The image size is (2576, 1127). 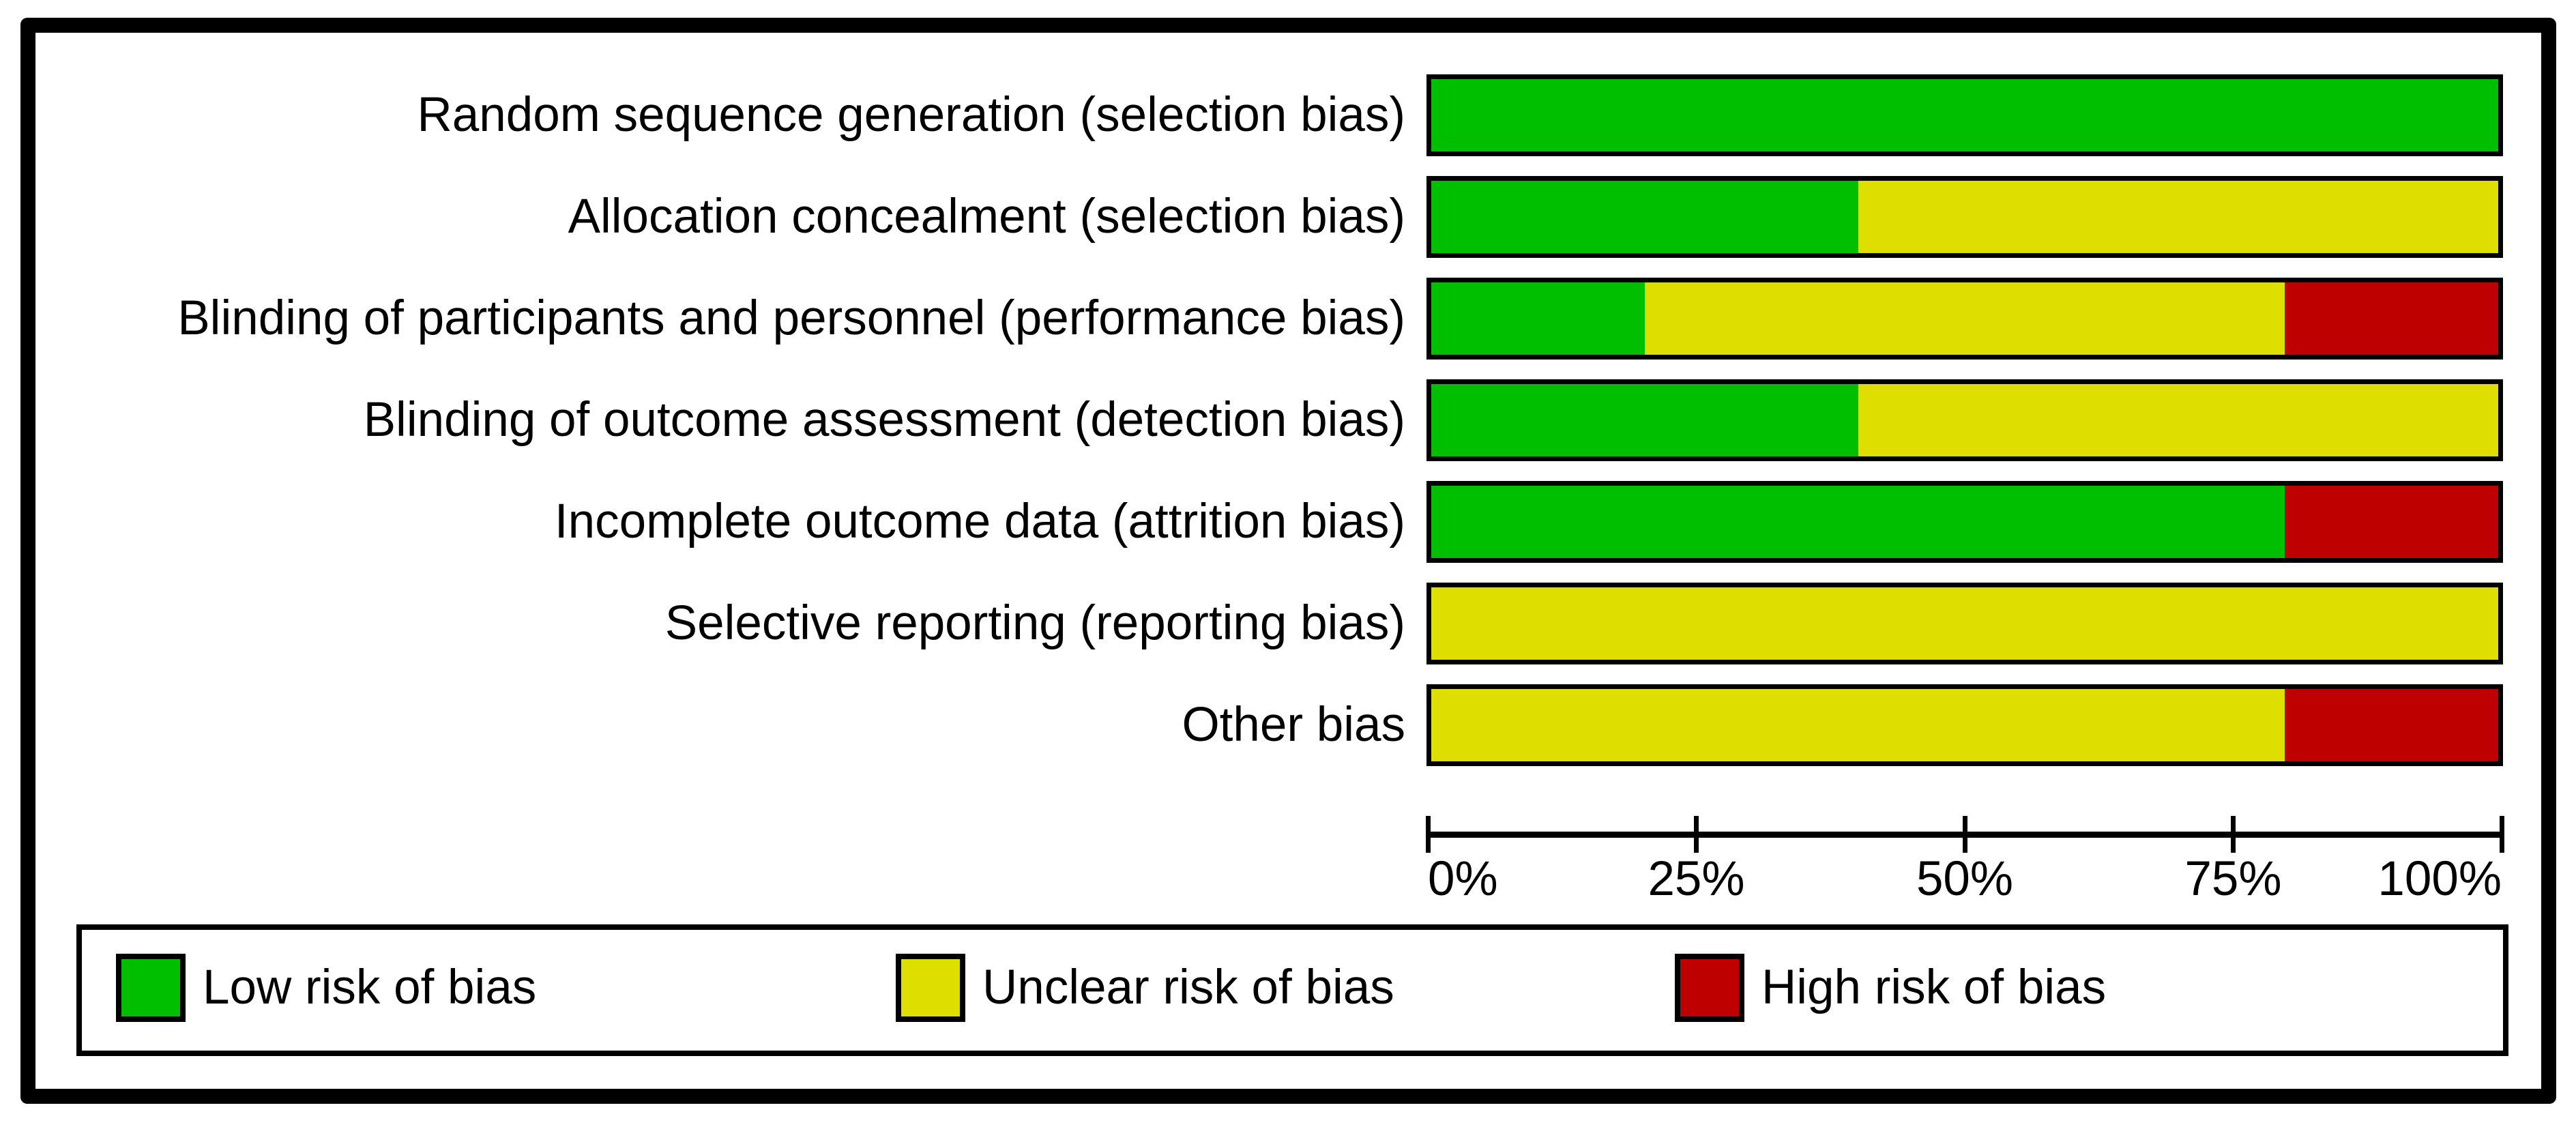 What do you see at coordinates (986, 217) in the screenshot?
I see `row-label: Allocation concealment (selection bias)` at bounding box center [986, 217].